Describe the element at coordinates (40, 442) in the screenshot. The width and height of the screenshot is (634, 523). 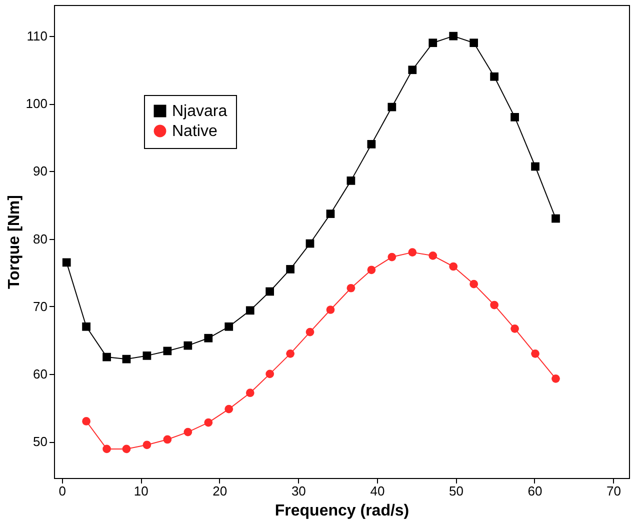
I see `y-tick-label: 50` at that location.